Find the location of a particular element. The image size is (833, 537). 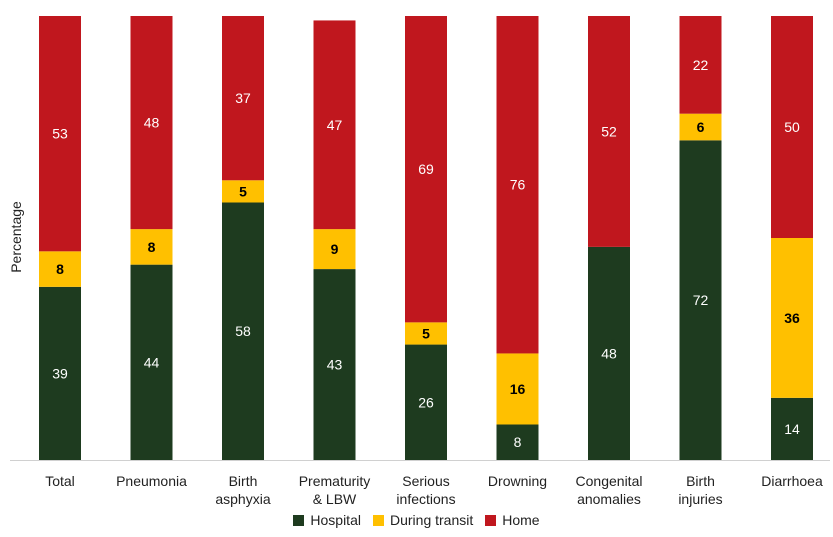

x-tick-label-7: Birth injuries is located at coordinates (700, 490).